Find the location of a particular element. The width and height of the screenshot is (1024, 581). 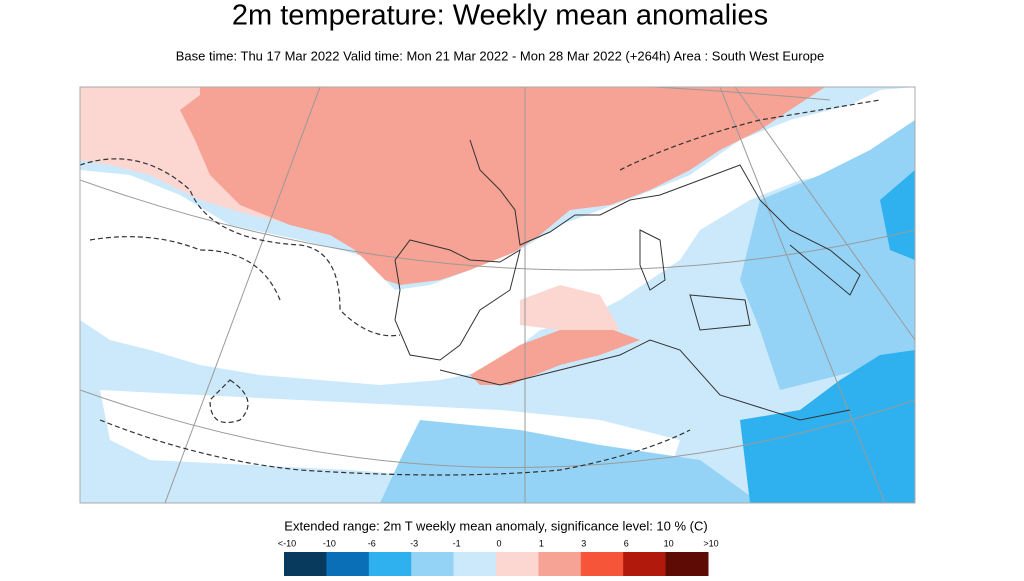

legend-label: 3 is located at coordinates (583, 543).